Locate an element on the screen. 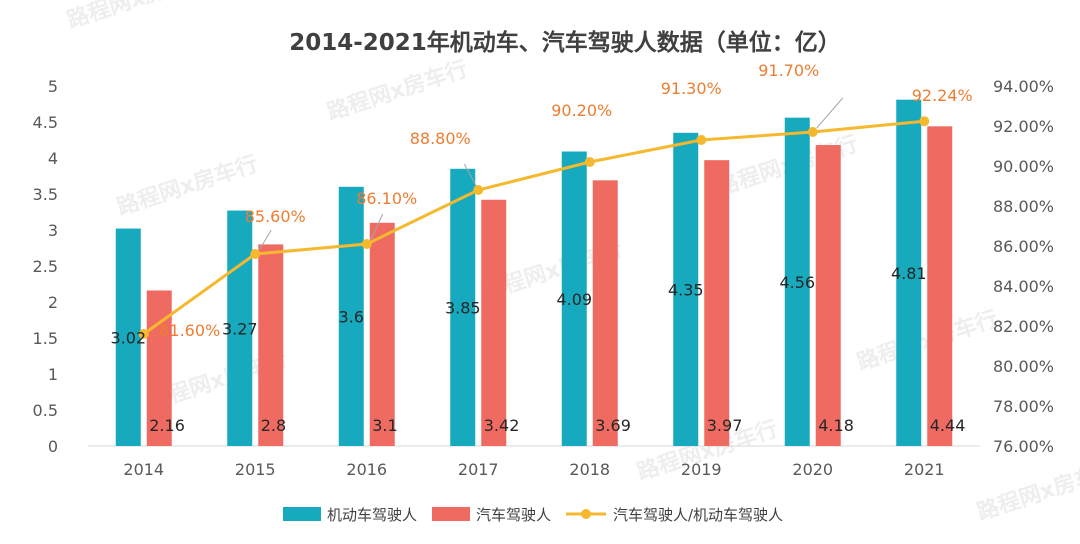 This screenshot has height=544, width=1080. bar-label-motor-vehicle-drivers: 4.35 is located at coordinates (686, 289).